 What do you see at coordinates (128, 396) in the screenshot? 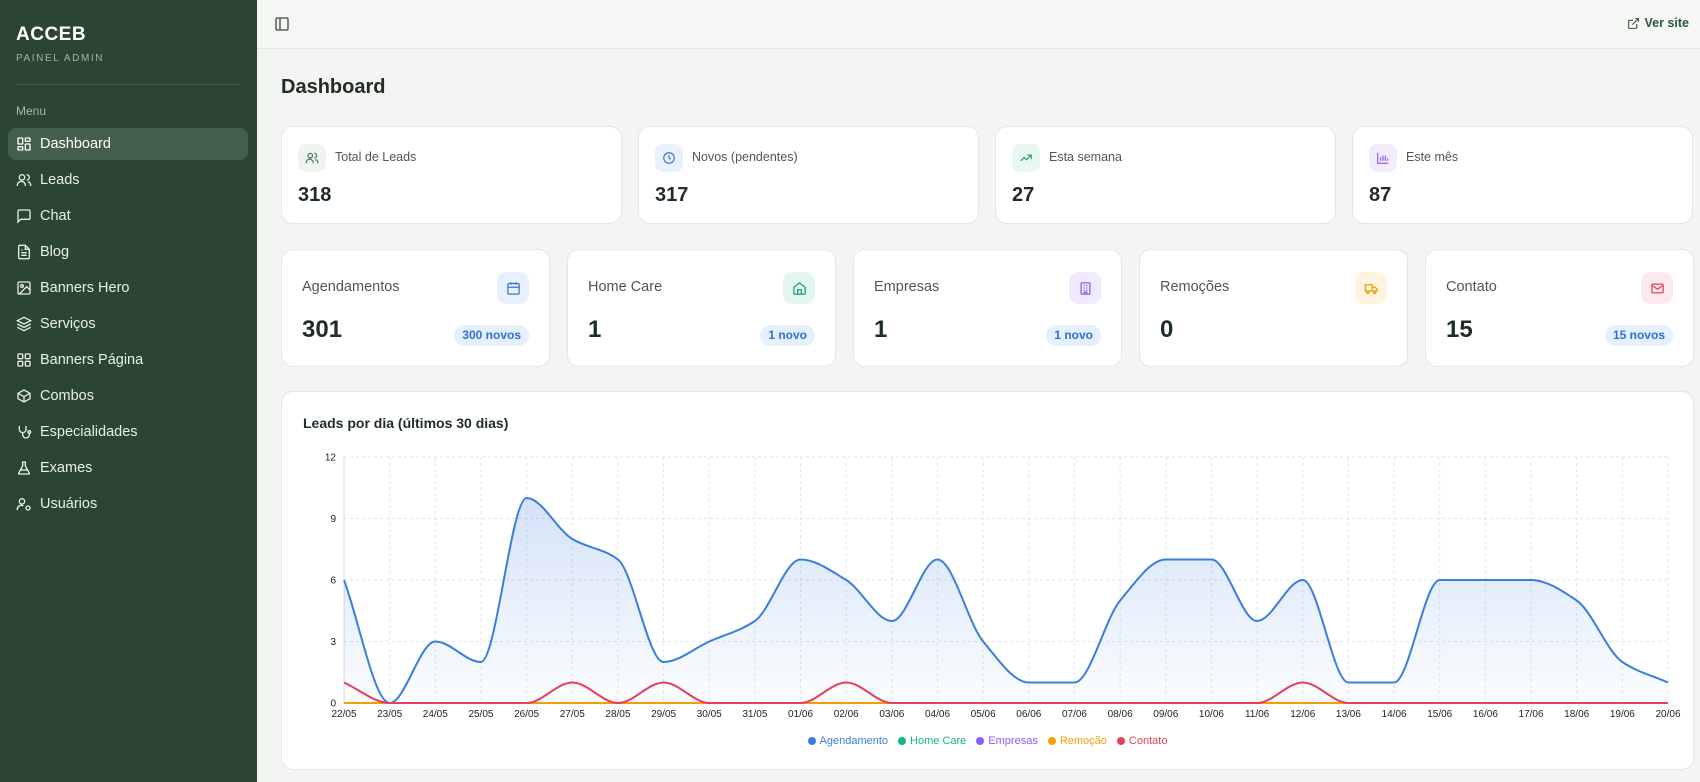
I see `sidebar-item-combos: Combos` at bounding box center [128, 396].